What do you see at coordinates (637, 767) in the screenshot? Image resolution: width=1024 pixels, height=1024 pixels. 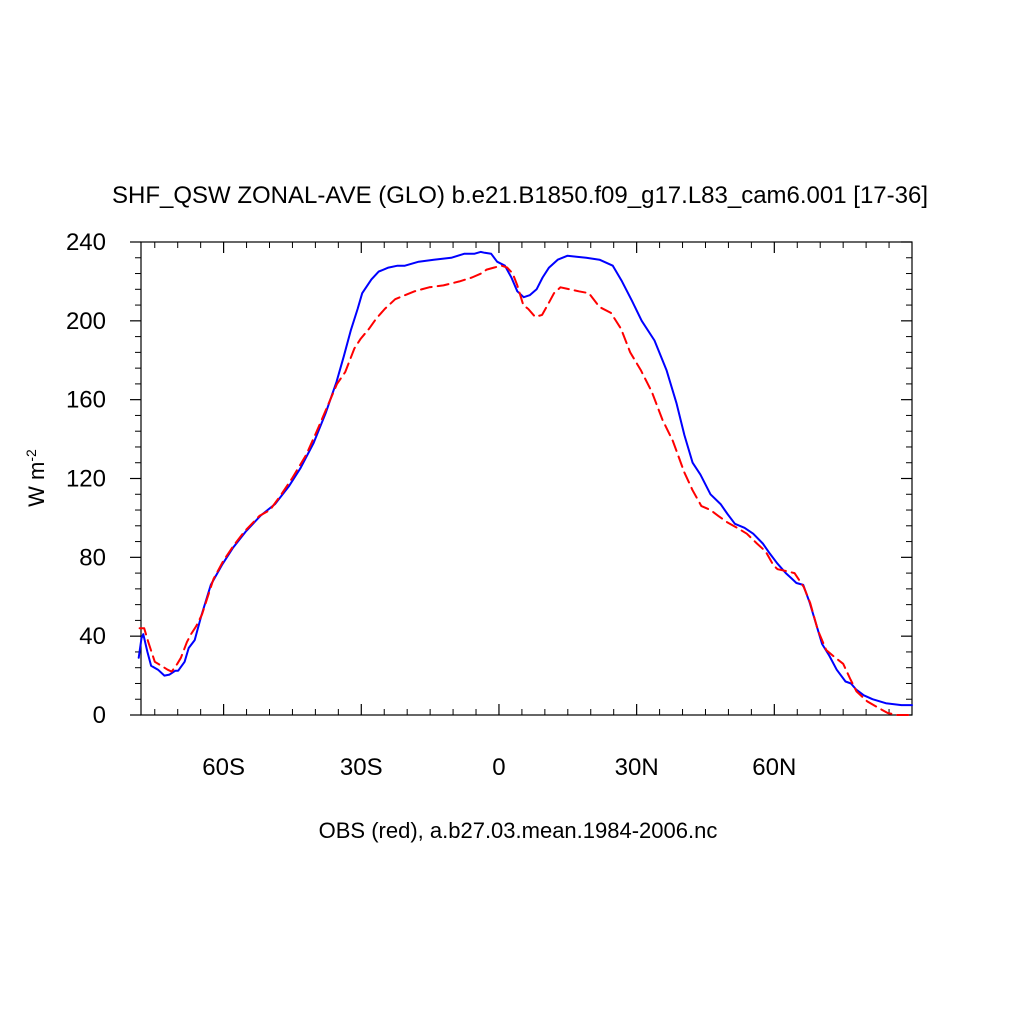 I see `x-tick-label: 30N` at bounding box center [637, 767].